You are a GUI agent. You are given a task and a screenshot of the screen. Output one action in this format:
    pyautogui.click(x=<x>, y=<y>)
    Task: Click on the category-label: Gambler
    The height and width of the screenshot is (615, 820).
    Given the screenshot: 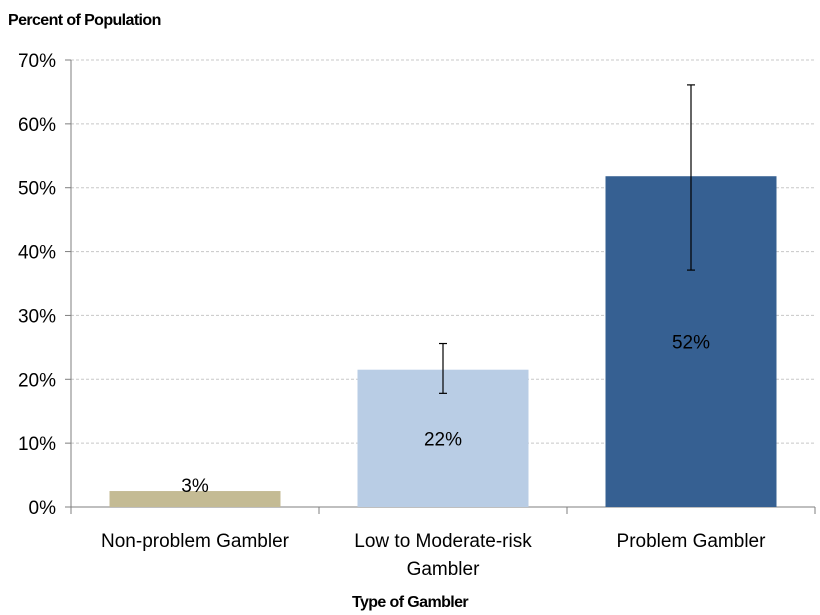 What is the action you would take?
    pyautogui.click(x=444, y=569)
    